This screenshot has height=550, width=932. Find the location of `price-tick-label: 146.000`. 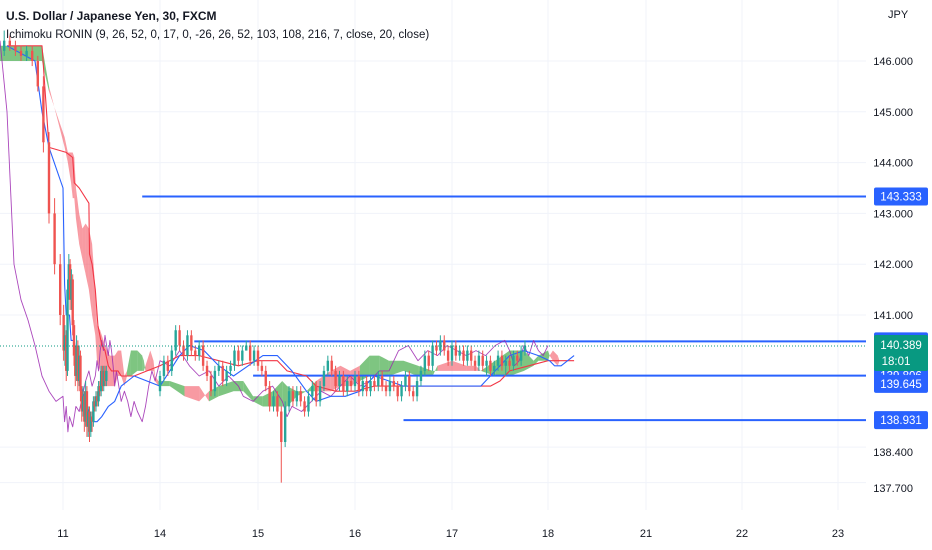

price-tick-label: 146.000 is located at coordinates (893, 62).